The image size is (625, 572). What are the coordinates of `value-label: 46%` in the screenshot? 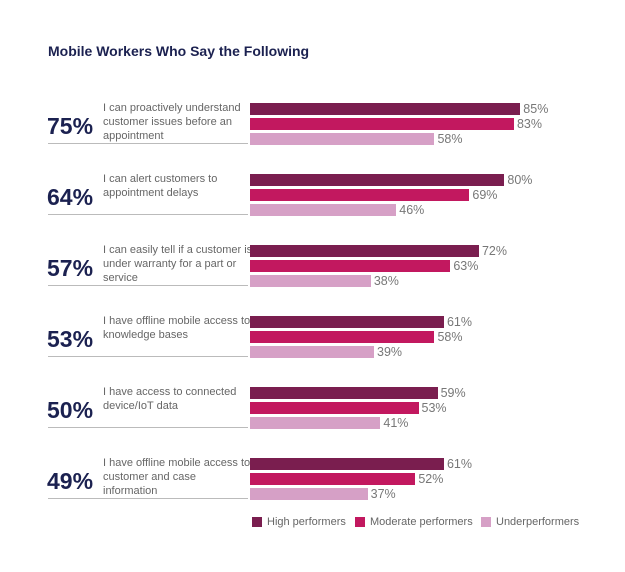 It's located at (412, 210).